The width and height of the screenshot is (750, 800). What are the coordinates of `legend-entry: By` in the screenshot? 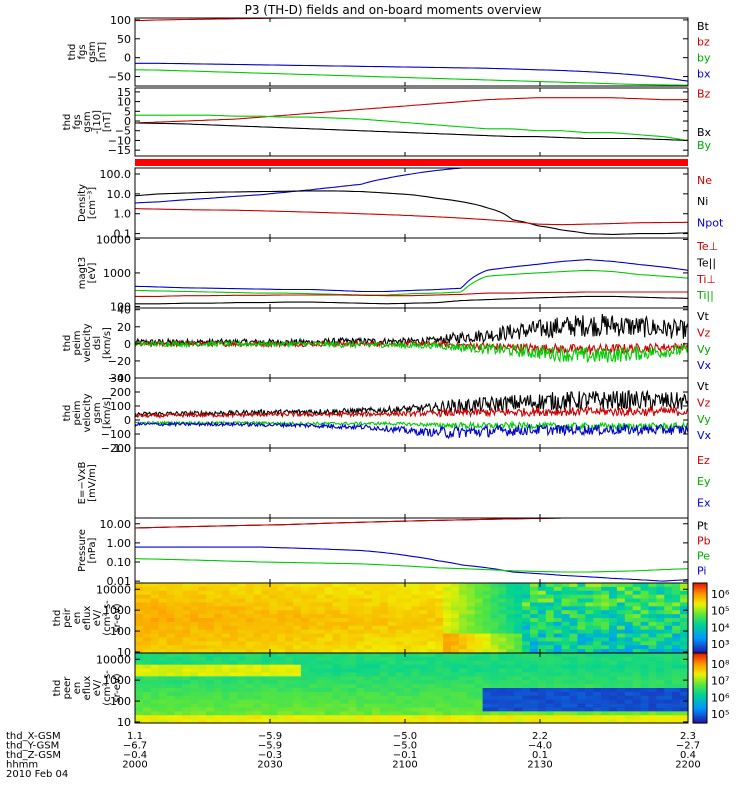 It's located at (704, 145).